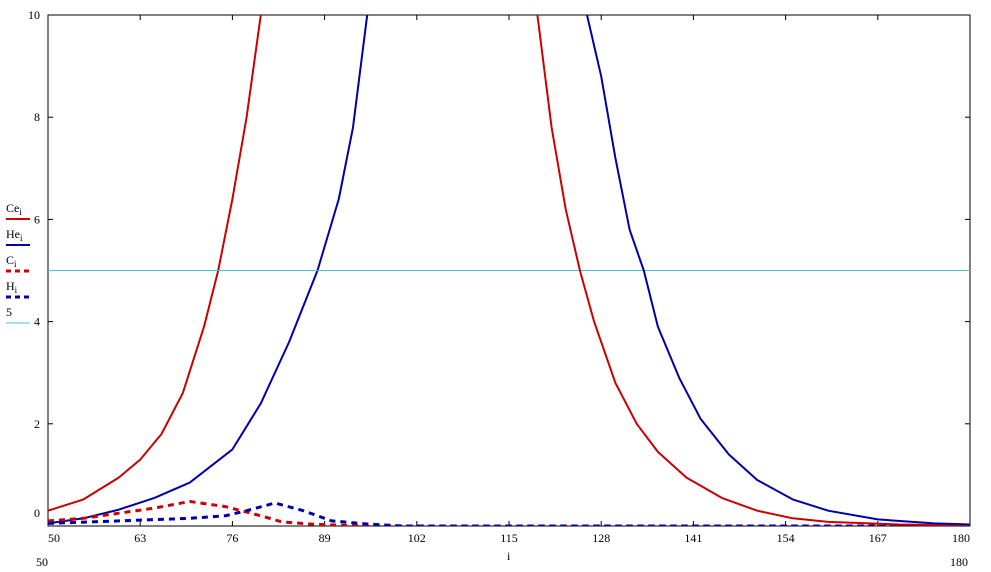 This screenshot has width=991, height=572. What do you see at coordinates (37, 322) in the screenshot?
I see `y-tick-label: 4` at bounding box center [37, 322].